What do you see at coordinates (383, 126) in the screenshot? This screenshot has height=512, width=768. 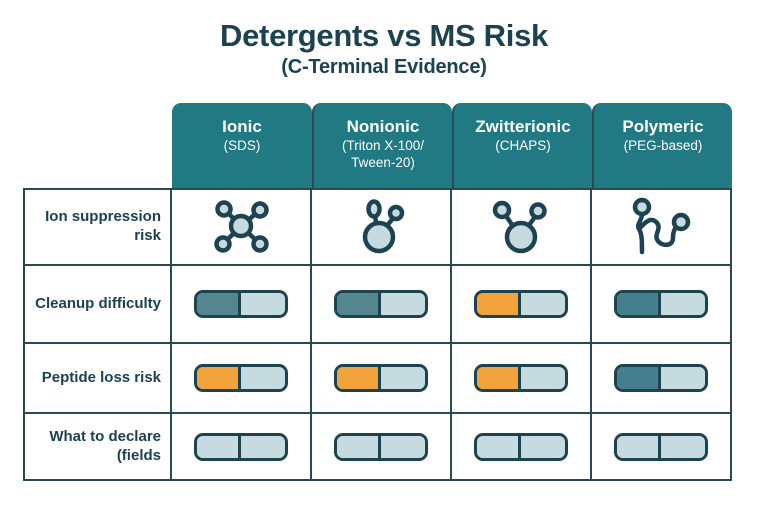 I see `column-label: Nonionic` at bounding box center [383, 126].